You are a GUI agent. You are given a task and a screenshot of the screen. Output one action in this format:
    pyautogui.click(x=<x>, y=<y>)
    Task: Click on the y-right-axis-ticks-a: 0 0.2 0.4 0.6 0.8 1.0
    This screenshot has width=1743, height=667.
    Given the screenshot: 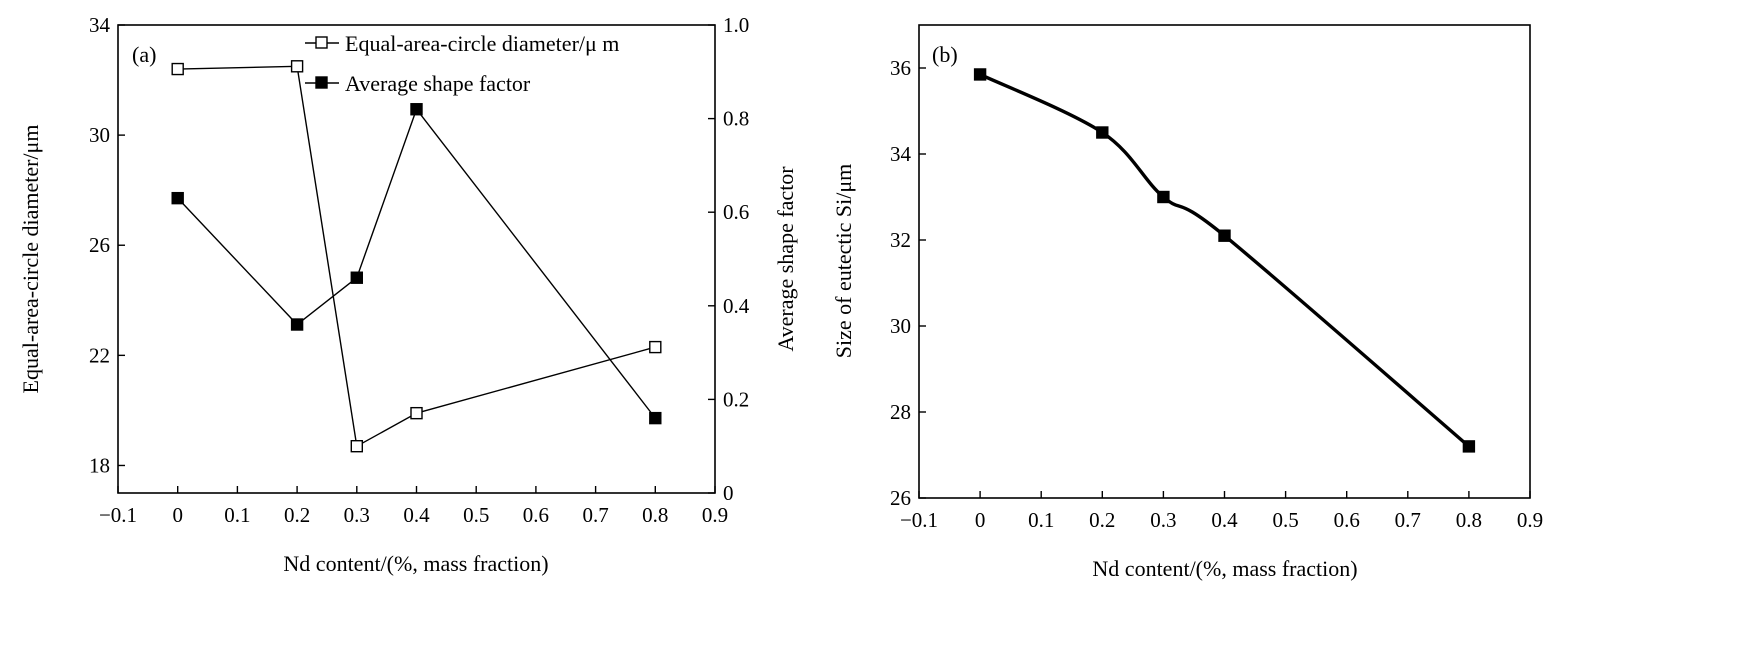 What is the action you would take?
    pyautogui.click(x=729, y=259)
    